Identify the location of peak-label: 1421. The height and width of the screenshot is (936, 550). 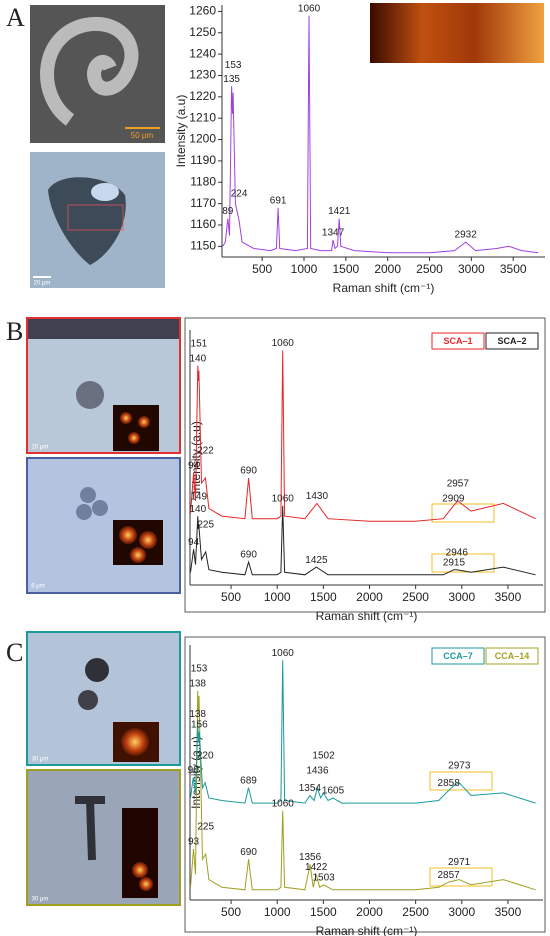
(339, 211).